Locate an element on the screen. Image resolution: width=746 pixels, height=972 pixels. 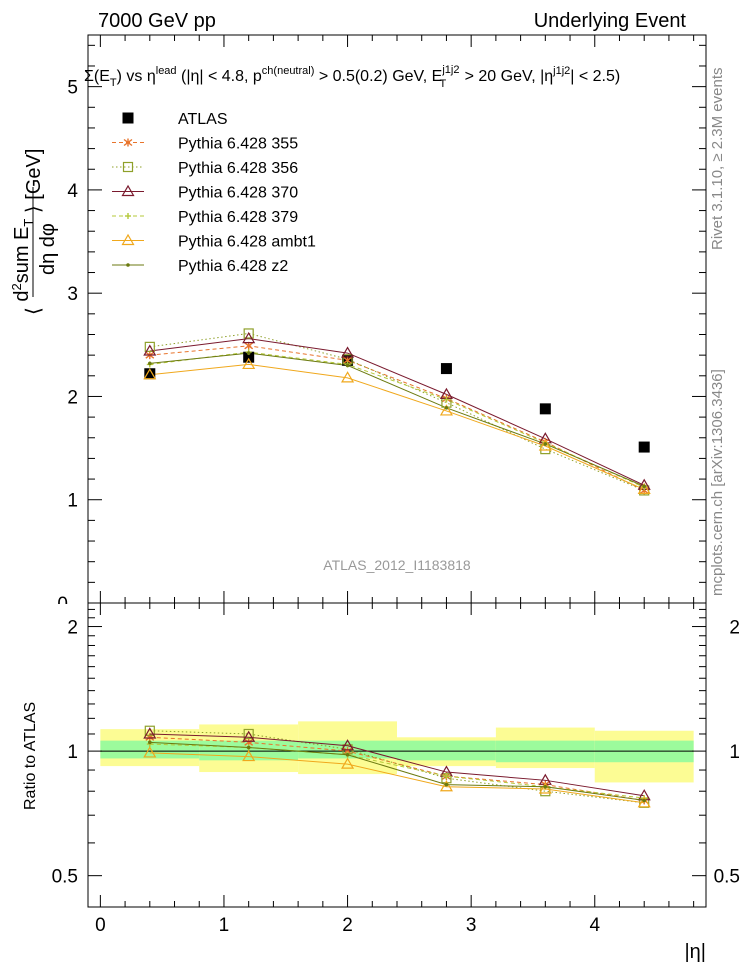
svg-text: ⟨ d2sum ET ⟩ [GeV] is located at coordinates (27, 232).